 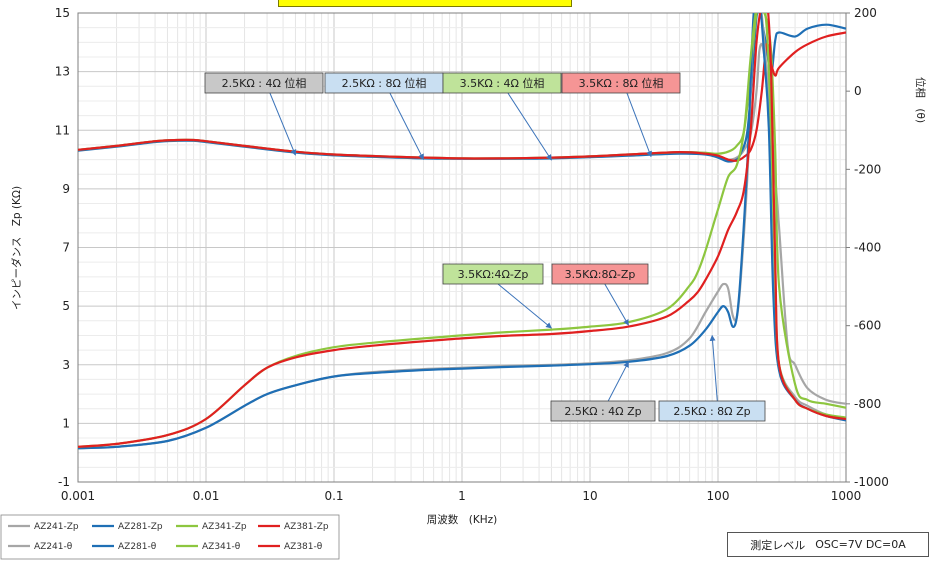 I want to click on annotation-label: 2.5KΩ : 8Ω 位相, so click(x=384, y=83).